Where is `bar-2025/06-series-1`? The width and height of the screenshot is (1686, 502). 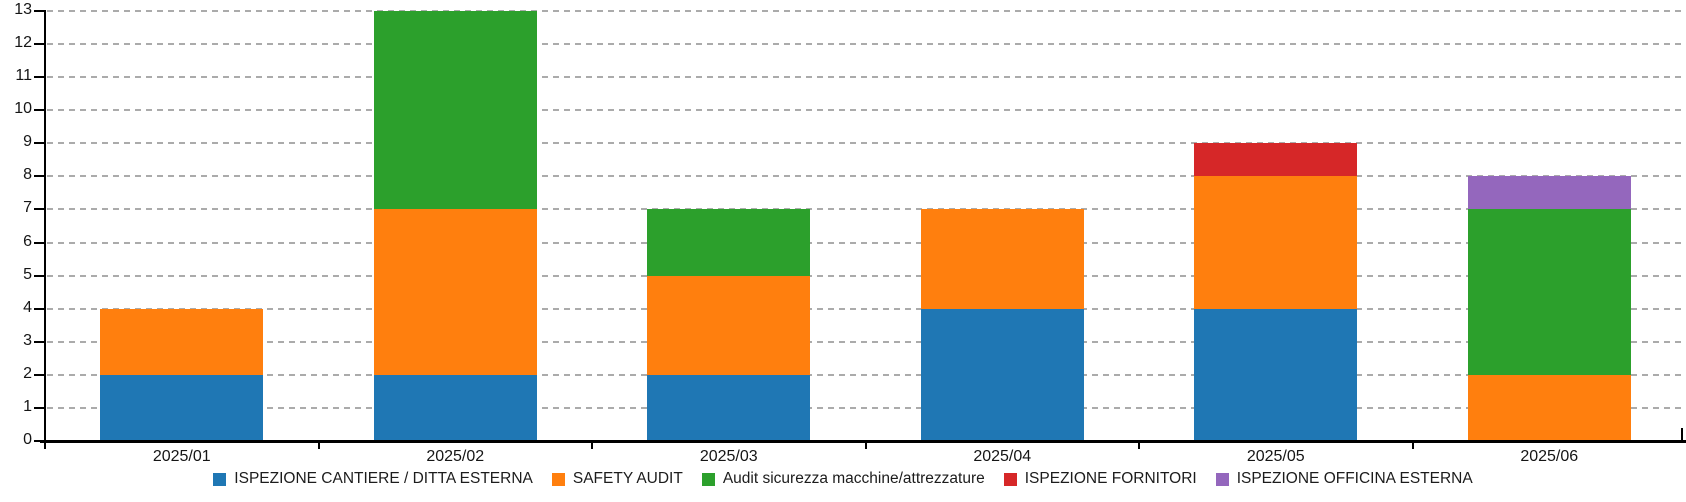 bar-2025/06-series-1 is located at coordinates (1549, 407).